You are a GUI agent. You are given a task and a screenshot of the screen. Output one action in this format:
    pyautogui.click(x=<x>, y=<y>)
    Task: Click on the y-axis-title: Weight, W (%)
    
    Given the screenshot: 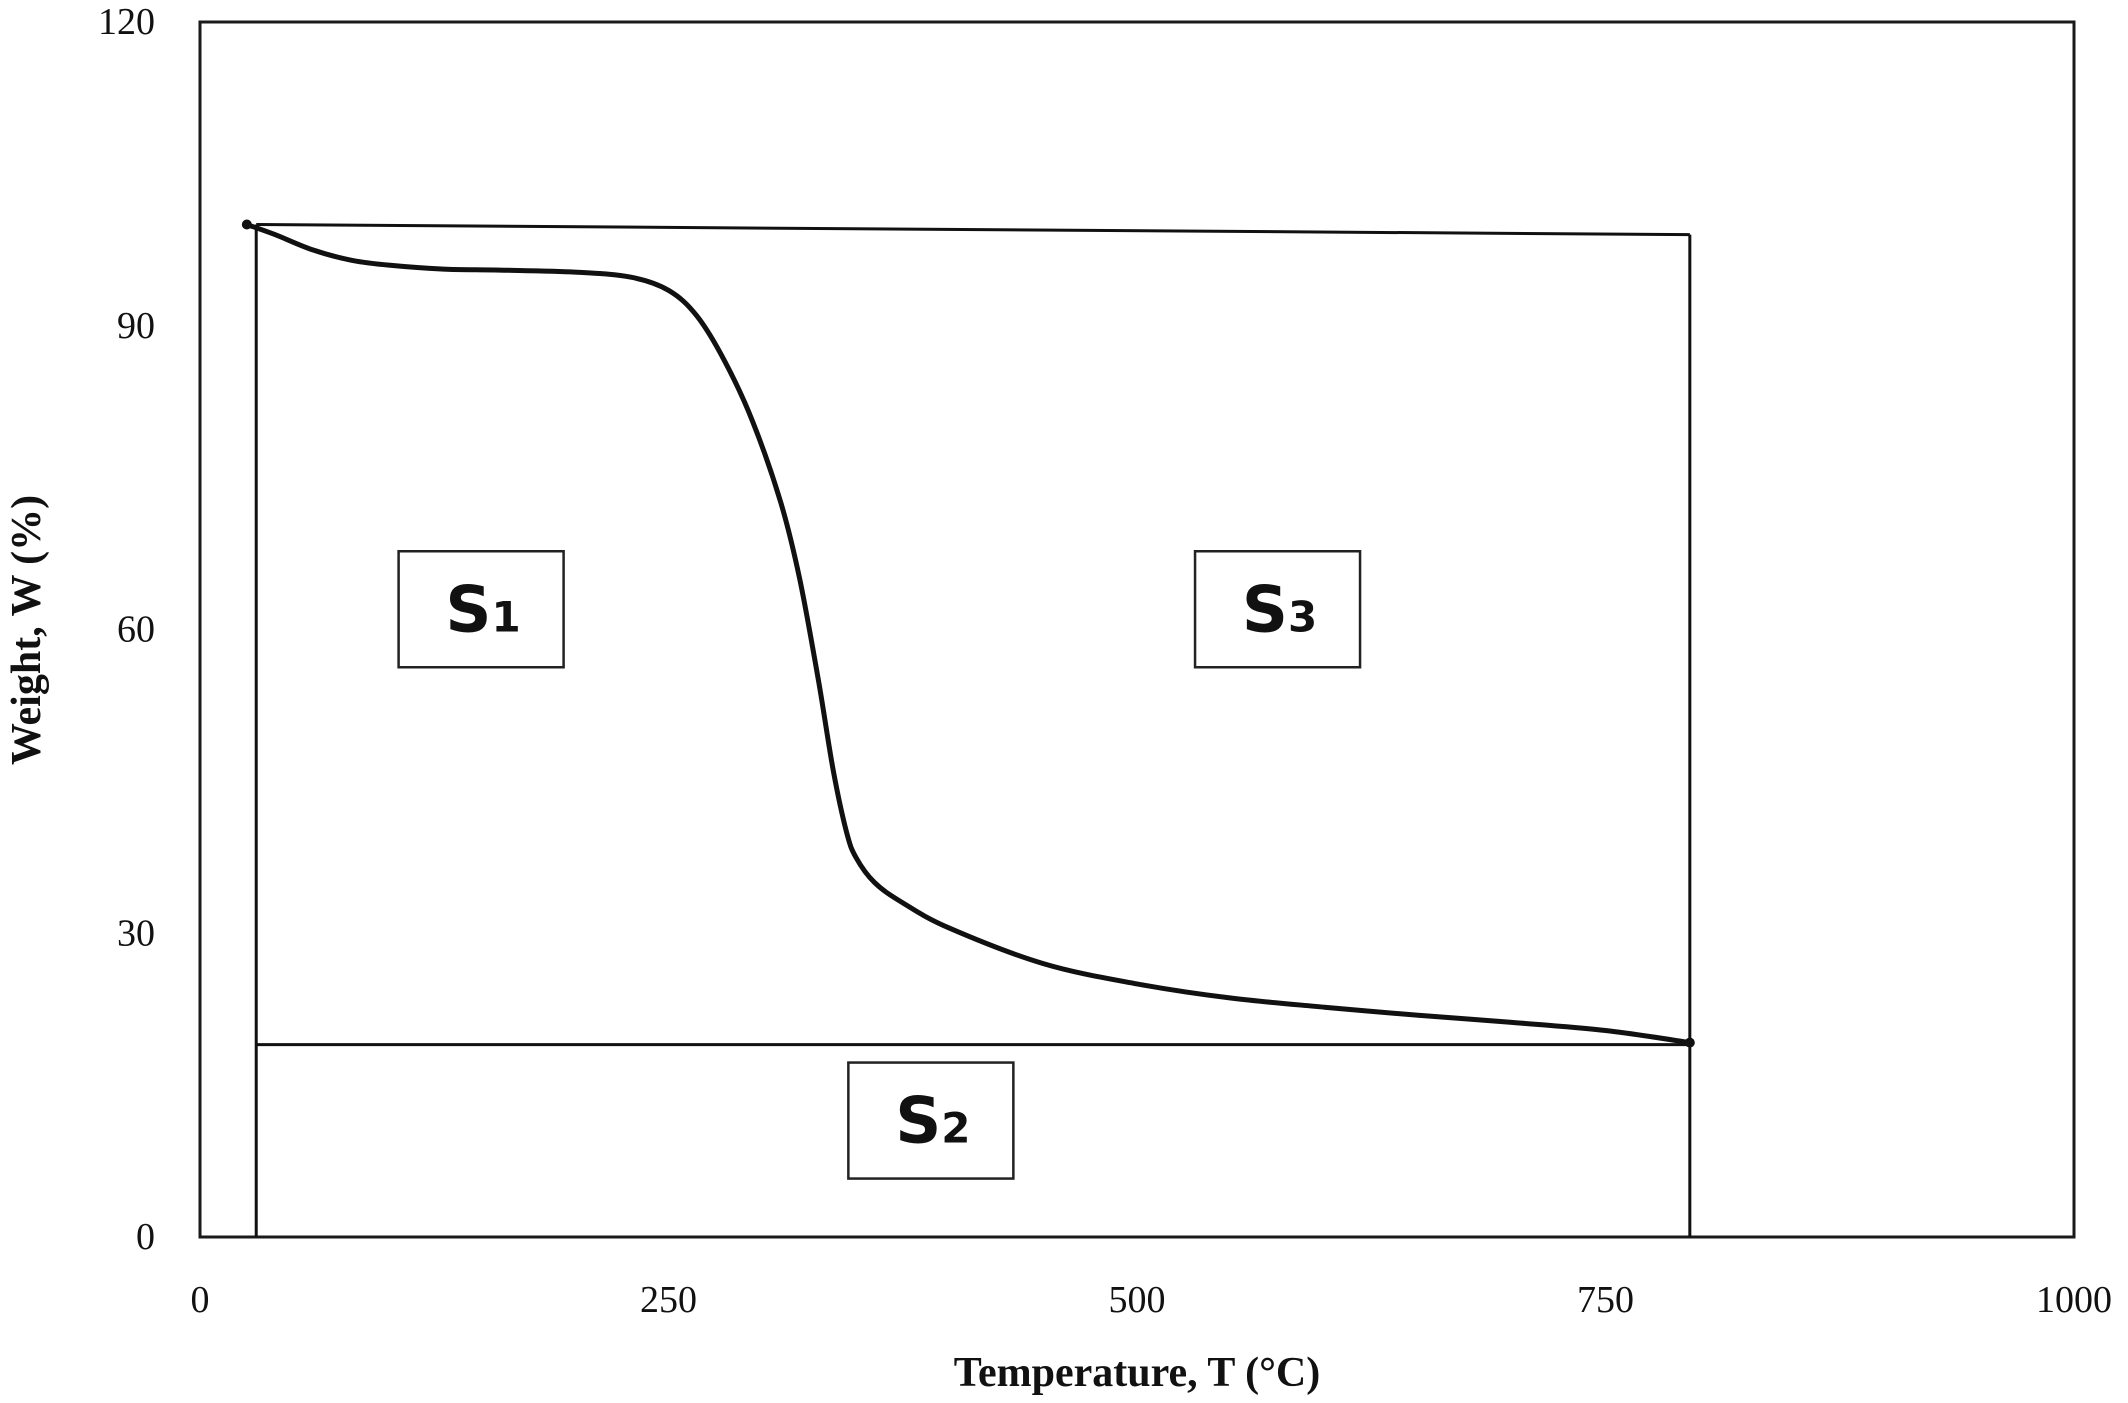 What is the action you would take?
    pyautogui.click(x=27, y=630)
    